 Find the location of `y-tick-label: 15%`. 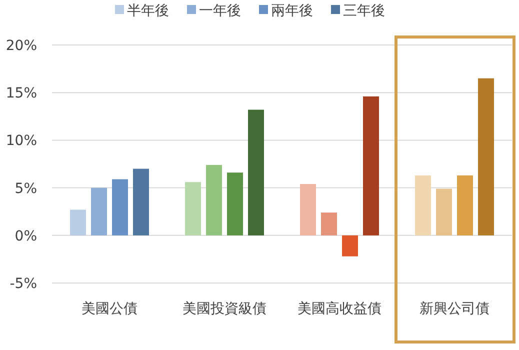

y-tick-label: 15% is located at coordinates (21, 94).